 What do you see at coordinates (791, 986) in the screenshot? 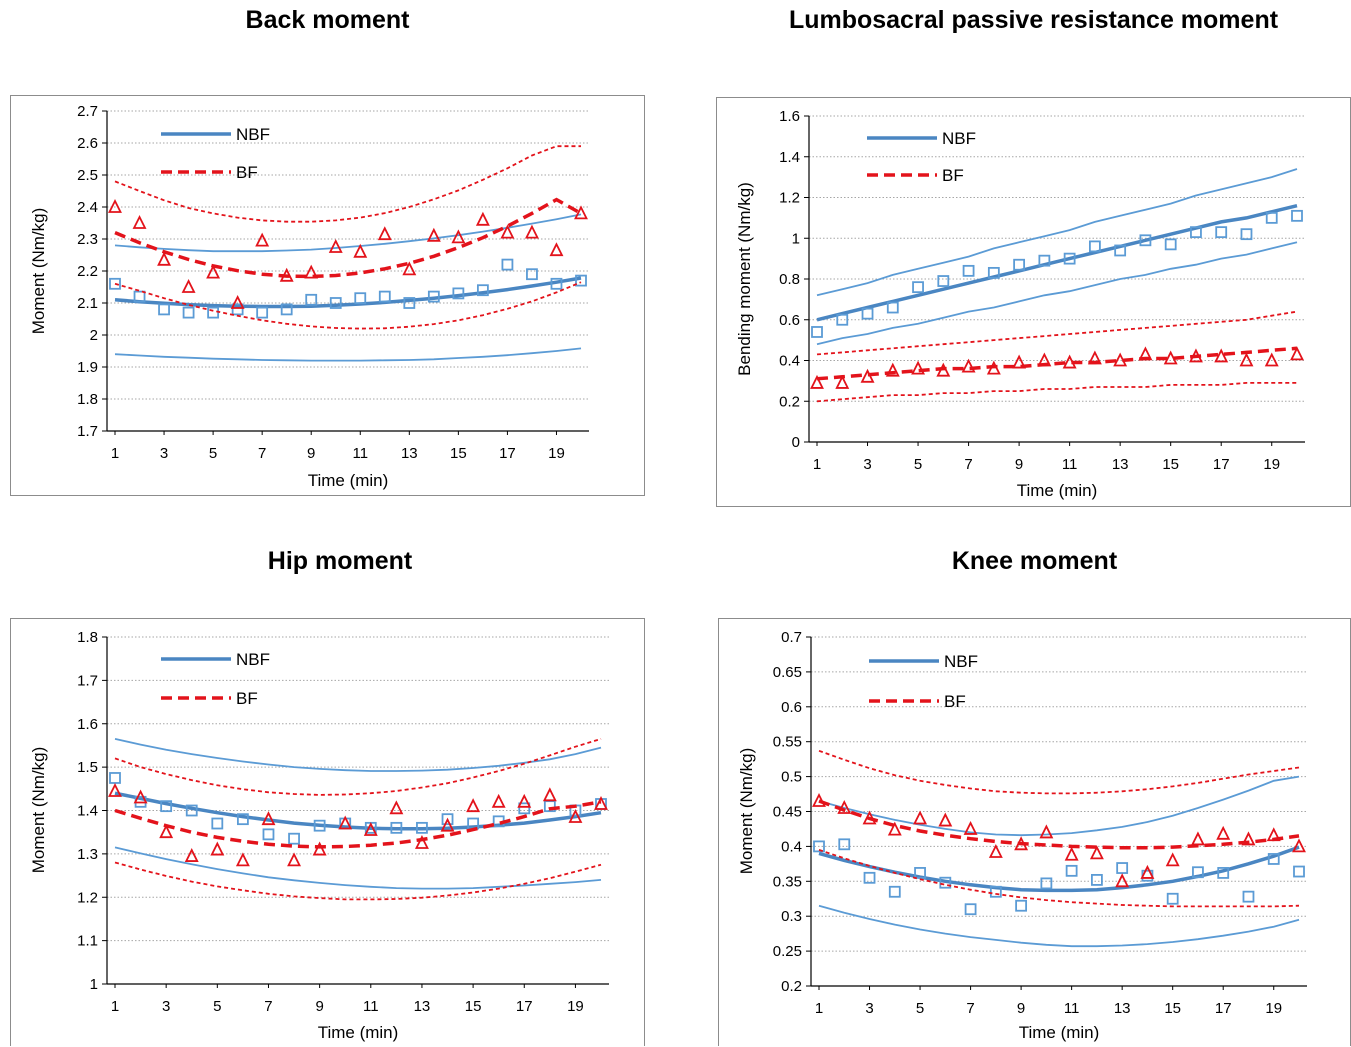
I see `y-tick-label: 0.2` at bounding box center [791, 986].